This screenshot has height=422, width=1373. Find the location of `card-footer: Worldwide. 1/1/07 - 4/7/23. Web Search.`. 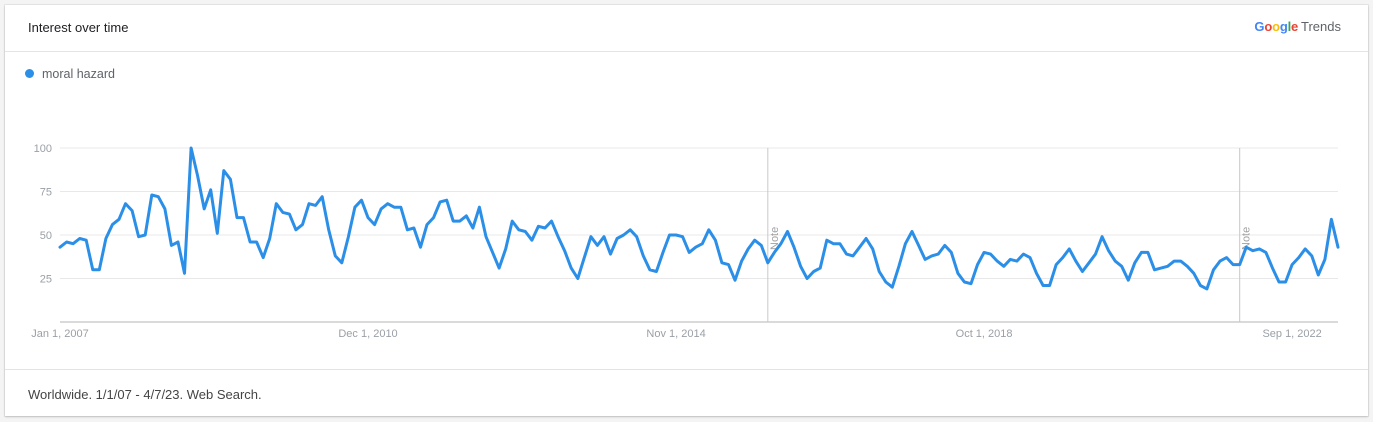

card-footer: Worldwide. 1/1/07 - 4/7/23. Web Search. is located at coordinates (686, 393).